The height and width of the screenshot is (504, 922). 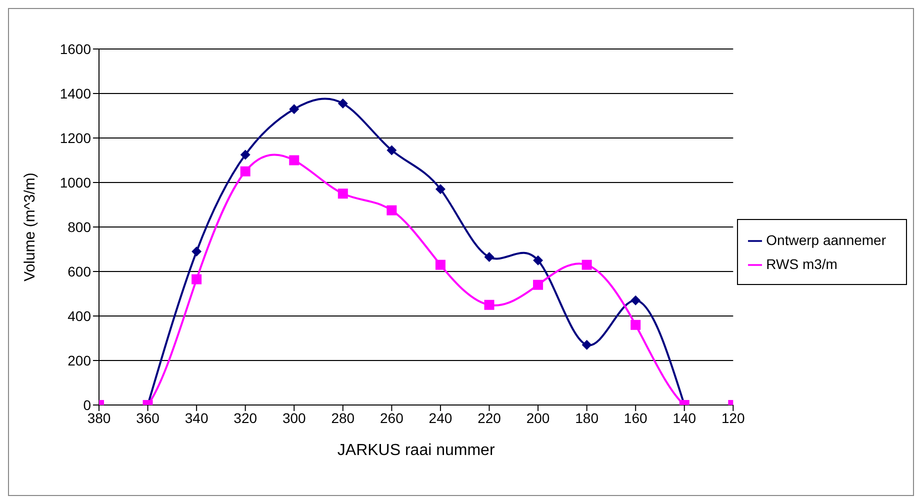 What do you see at coordinates (392, 418) in the screenshot?
I see `x-tick-label: 260` at bounding box center [392, 418].